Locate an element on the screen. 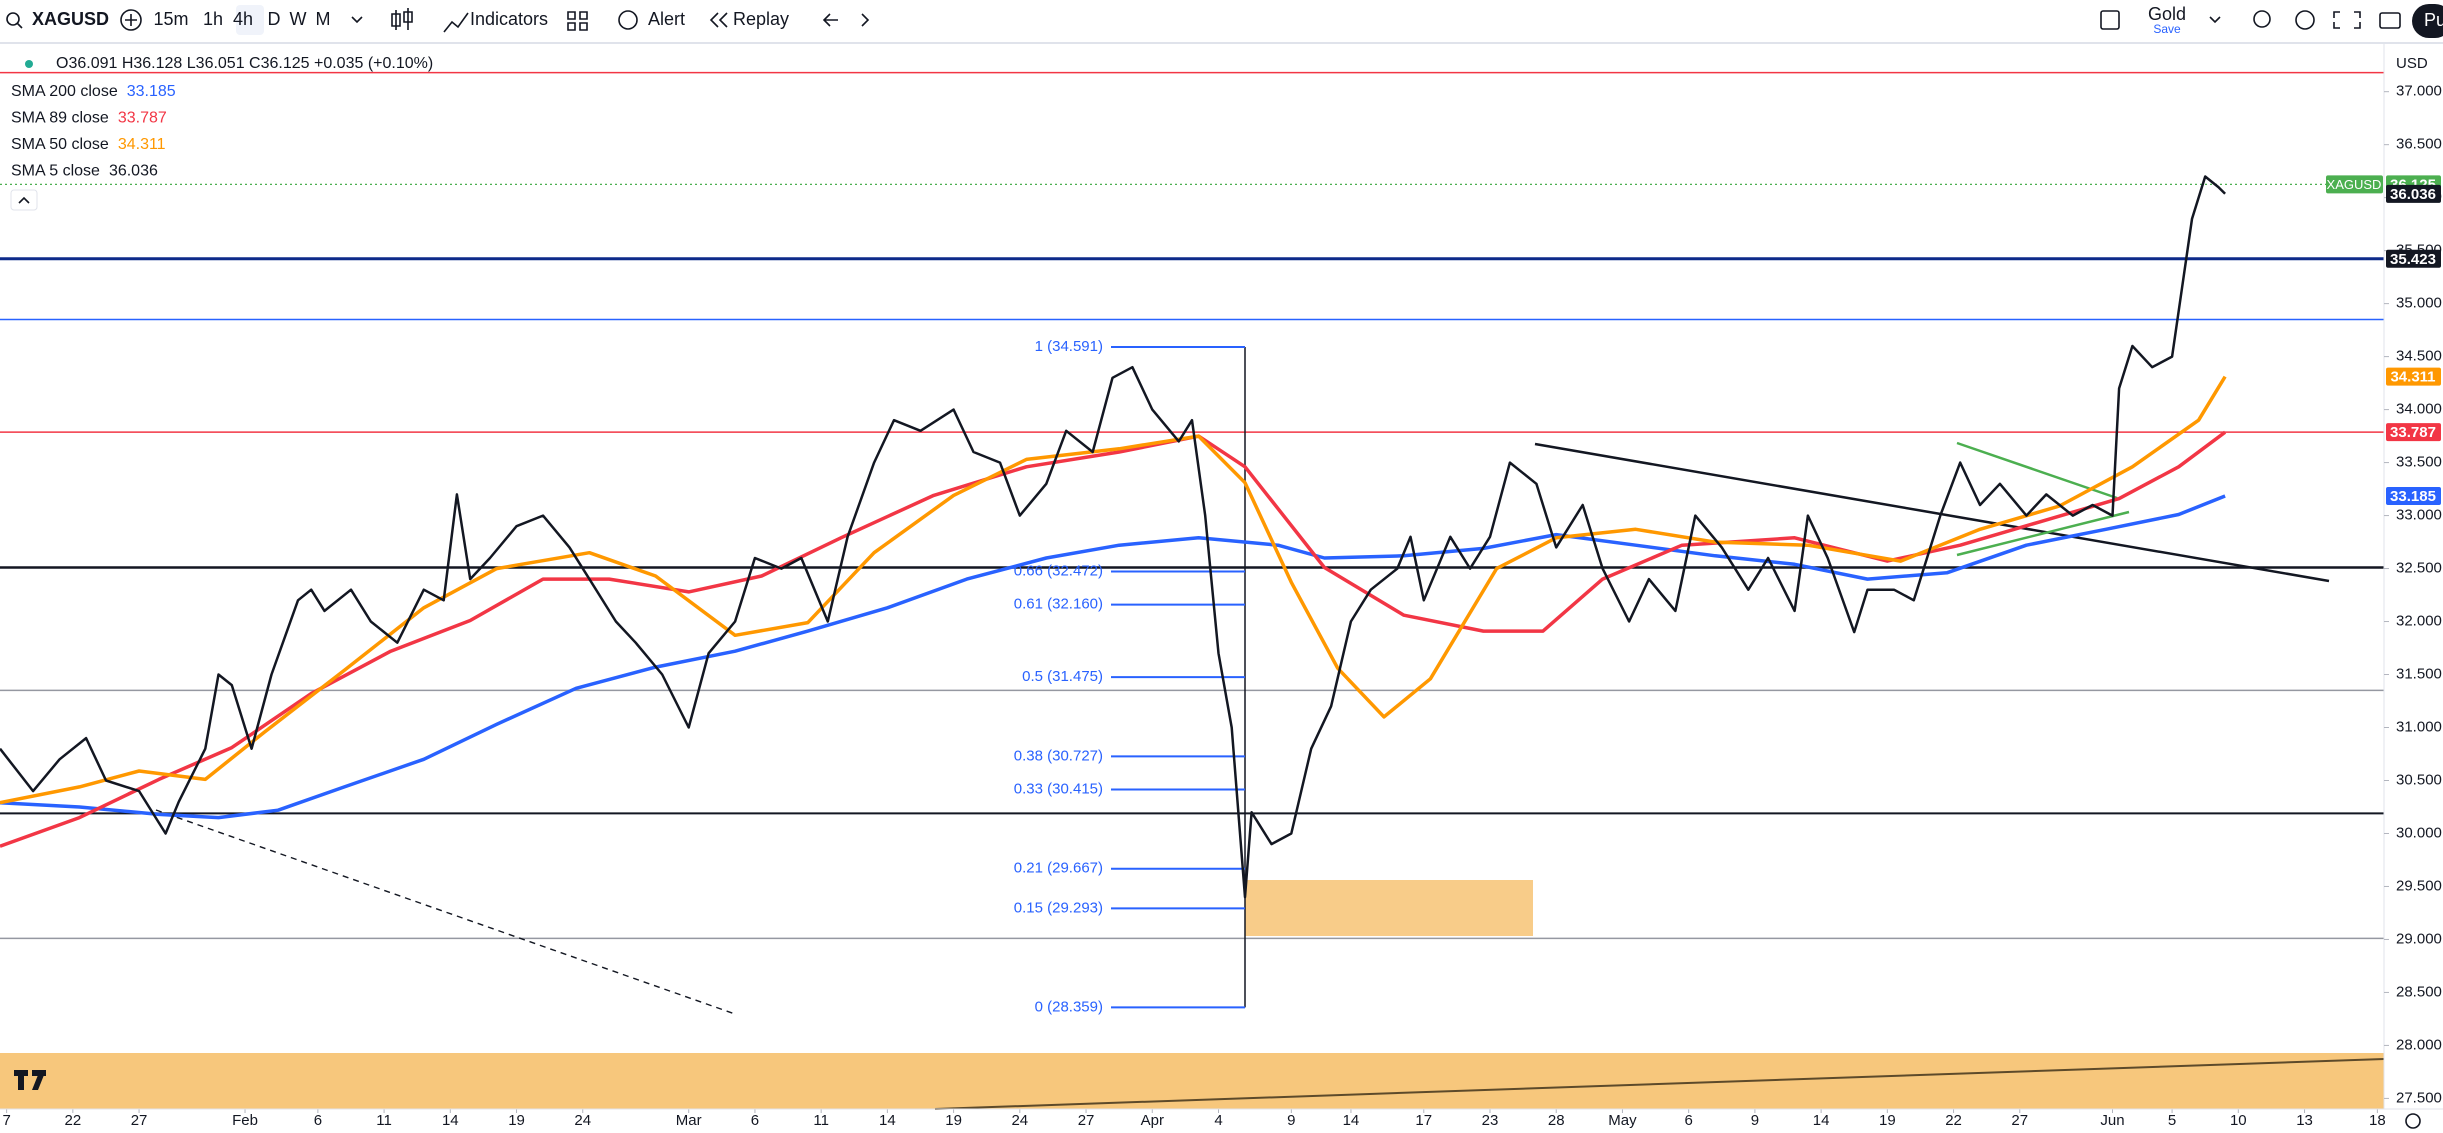  x-tick-label: Jun is located at coordinates (2112, 1120).